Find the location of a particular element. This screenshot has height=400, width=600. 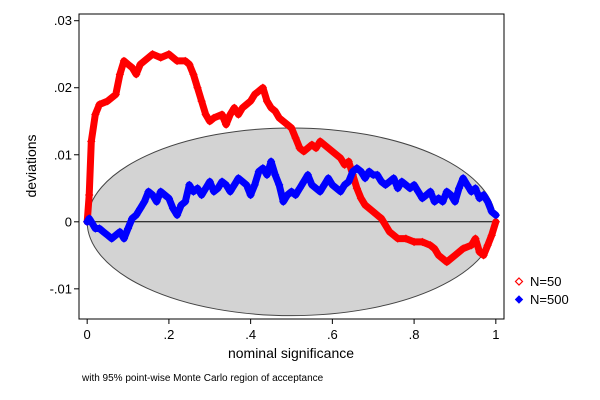

legend-item-n50: N=50 is located at coordinates (537, 281).